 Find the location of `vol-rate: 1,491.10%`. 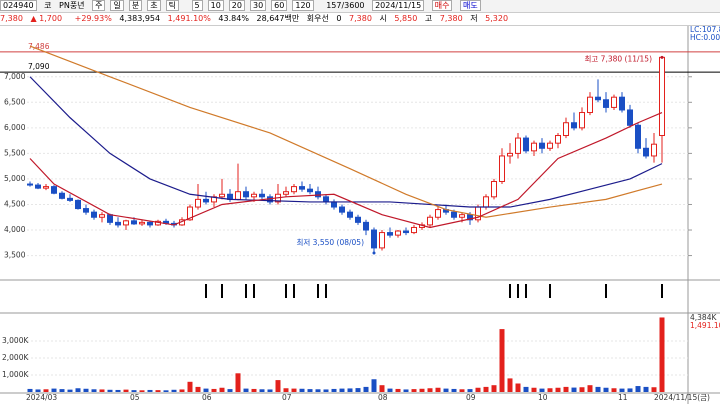

vol-rate: 1,491.10% is located at coordinates (189, 18).